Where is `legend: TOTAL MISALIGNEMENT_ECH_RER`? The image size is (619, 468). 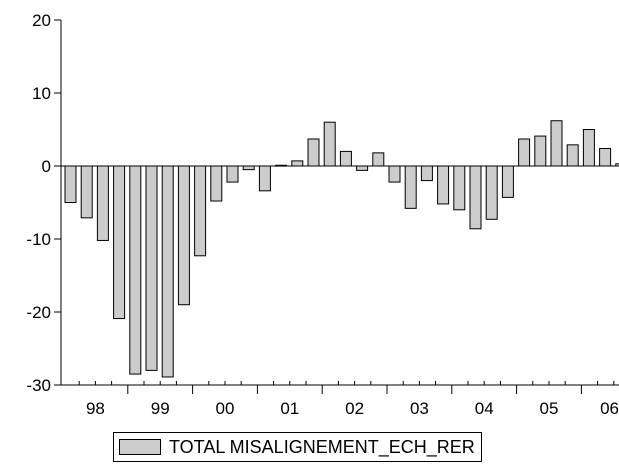
legend: TOTAL MISALIGNEMENT_ECH_RER is located at coordinates (297, 447).